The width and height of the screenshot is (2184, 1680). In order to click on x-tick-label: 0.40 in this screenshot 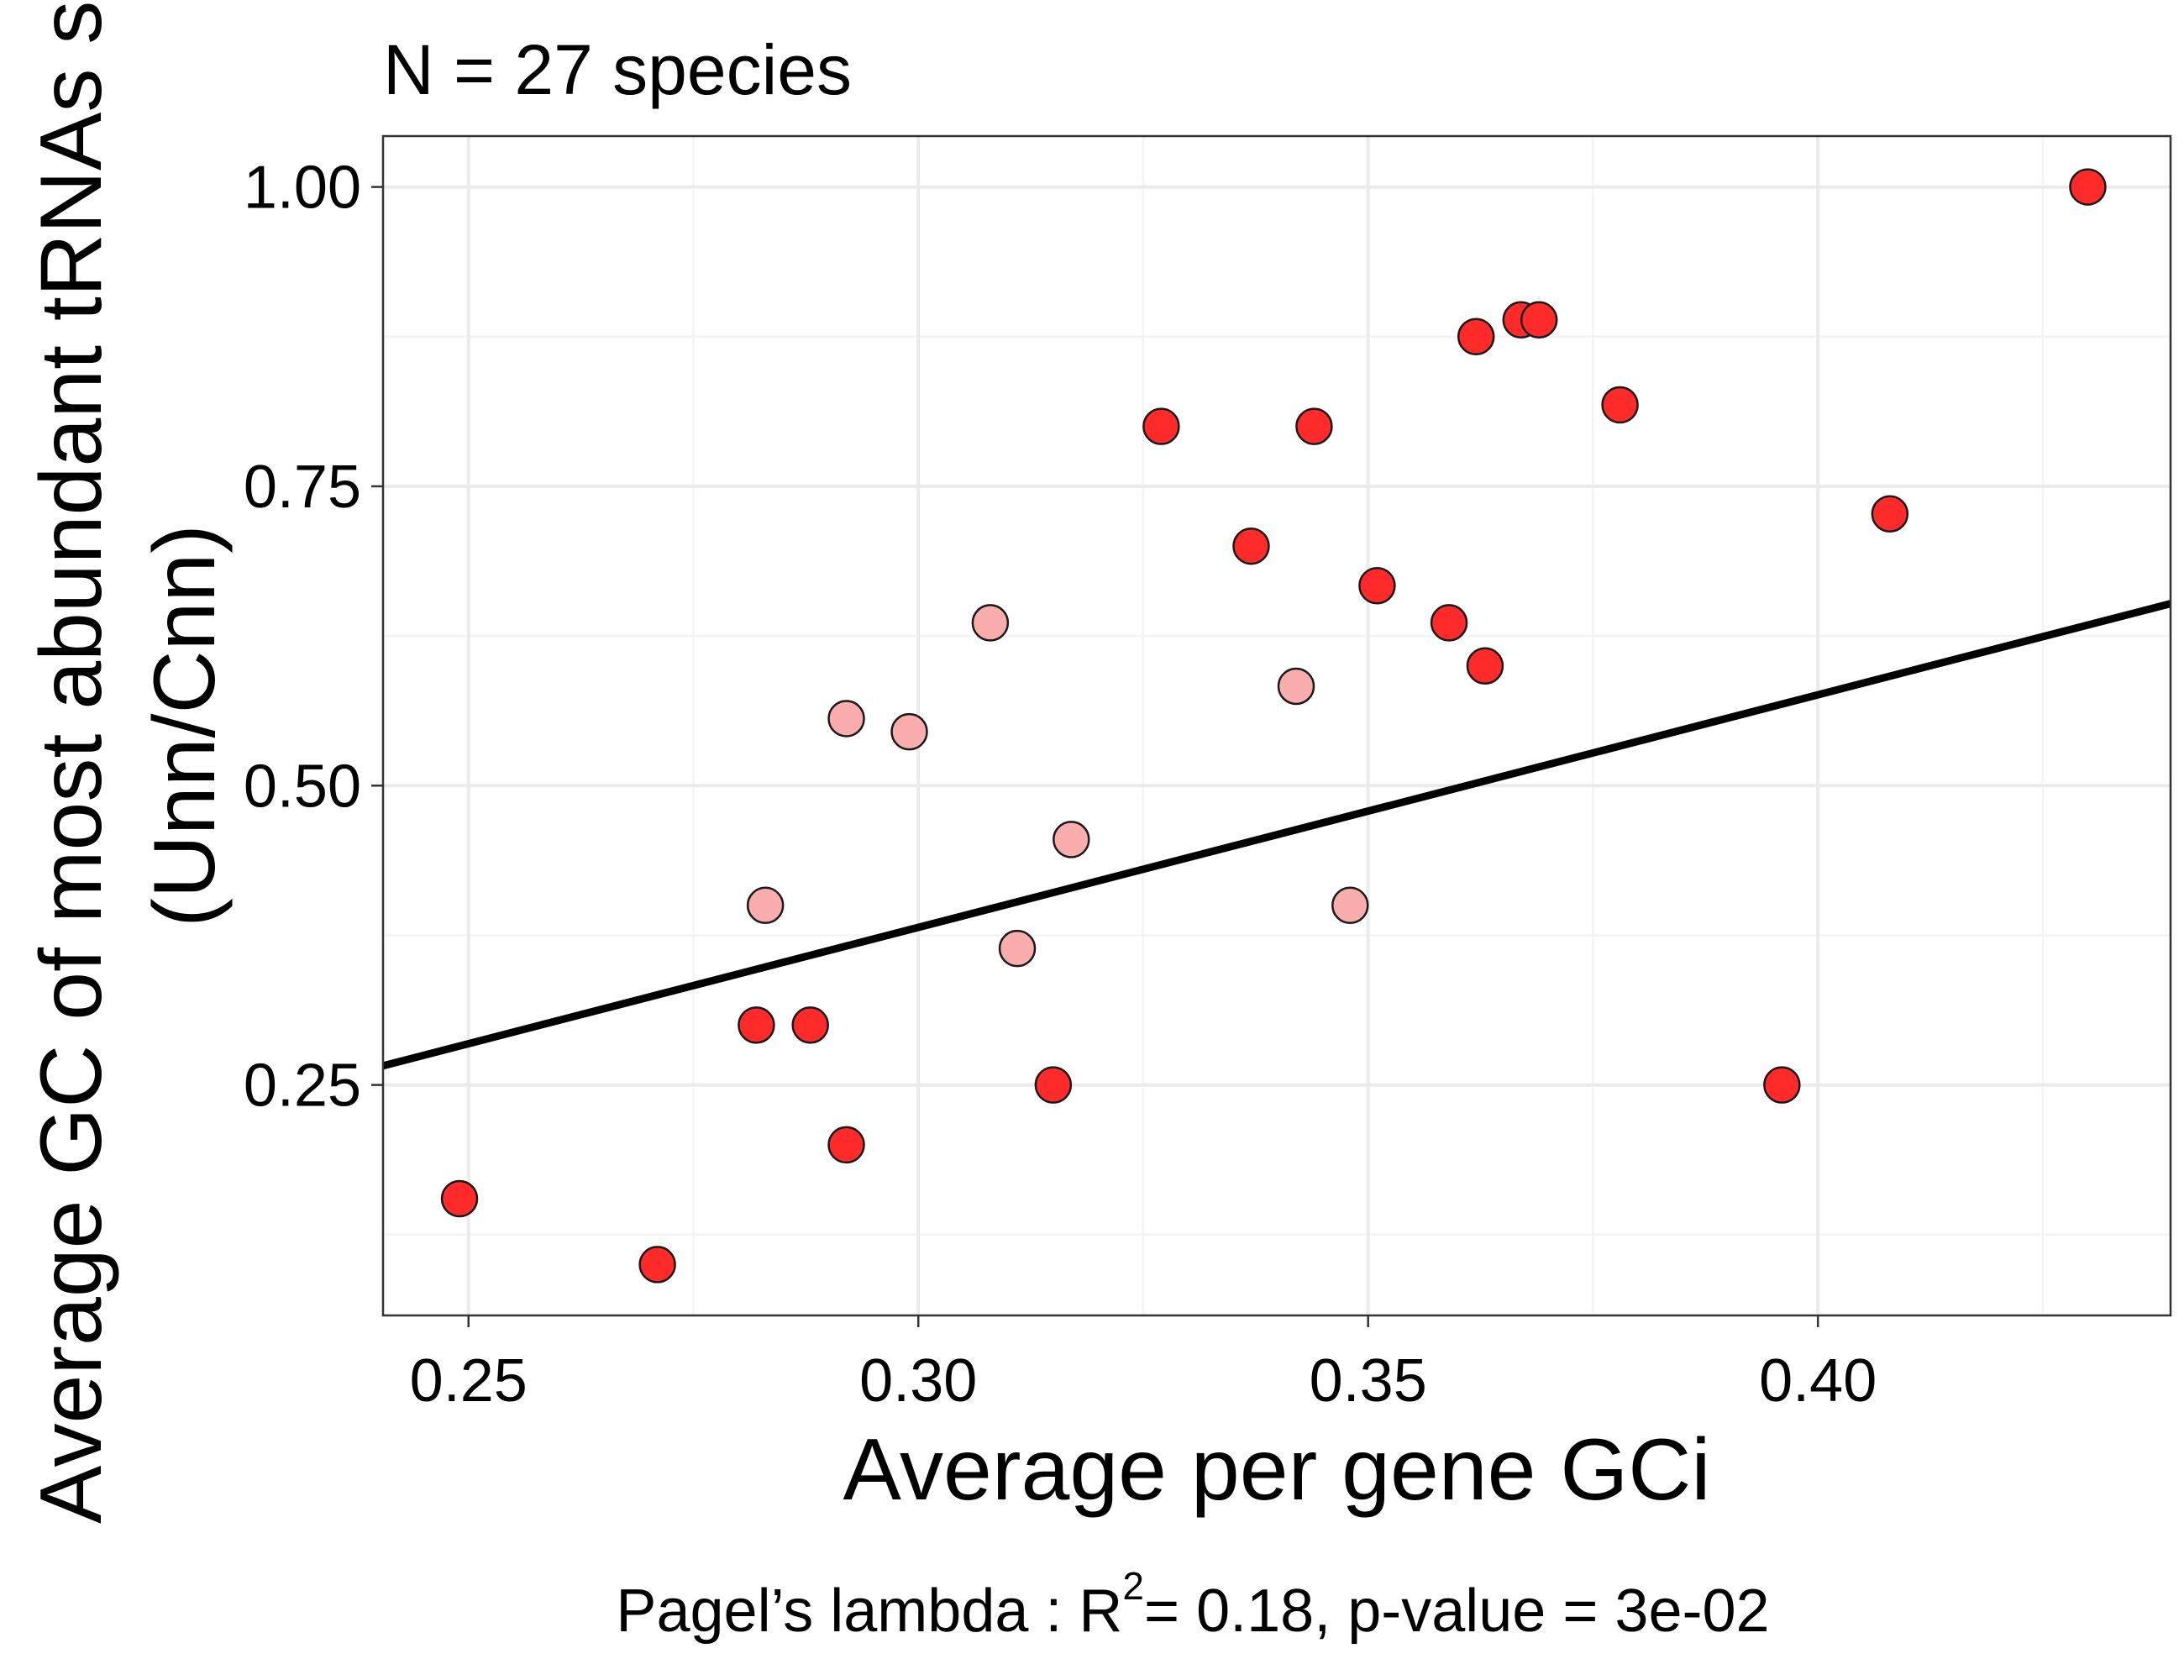, I will do `click(1818, 1381)`.